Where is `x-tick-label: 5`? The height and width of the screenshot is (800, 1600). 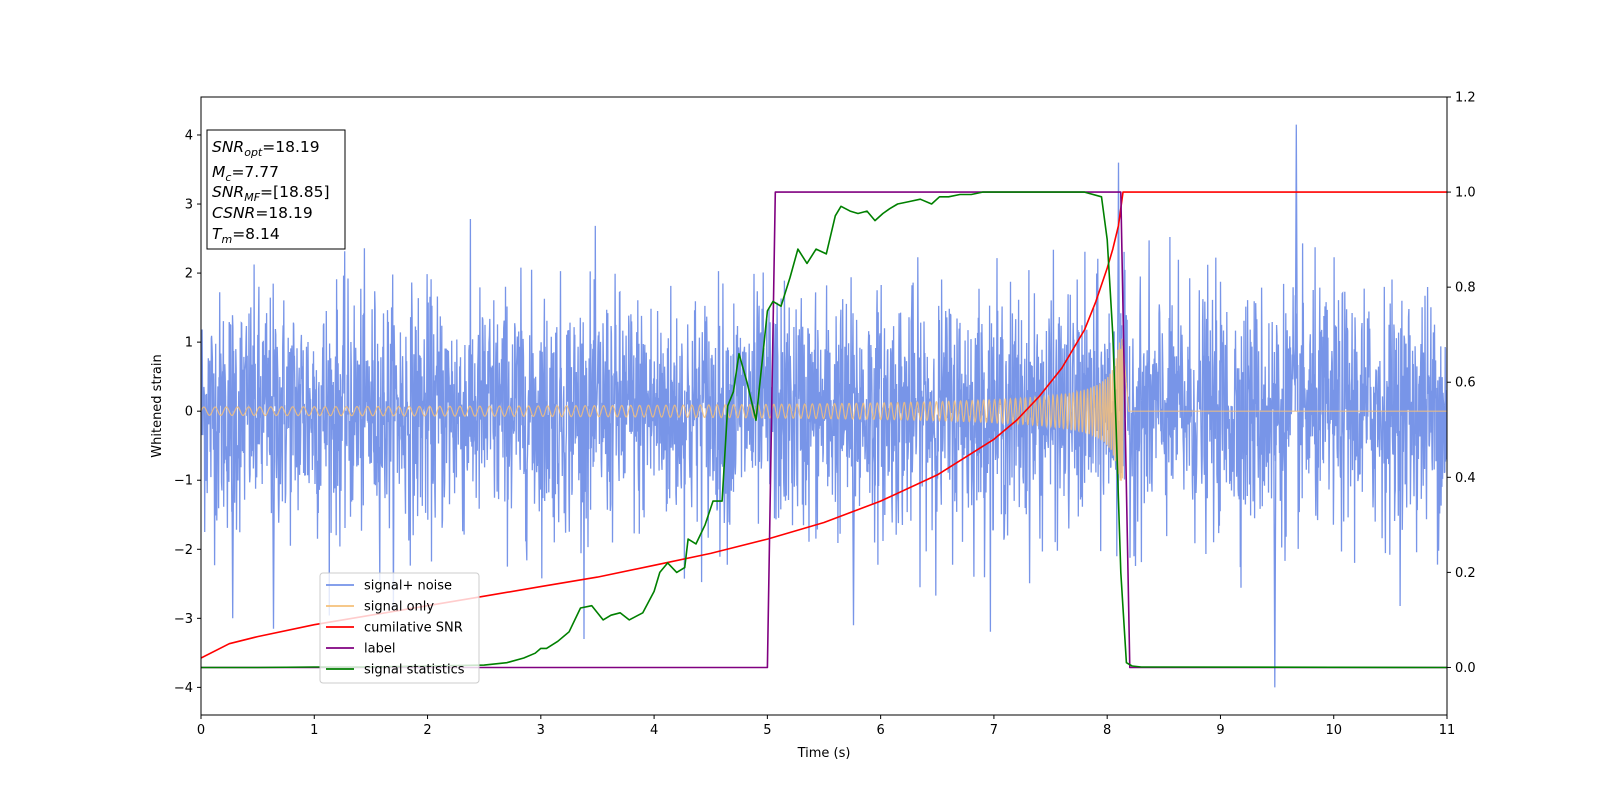 x-tick-label: 5 is located at coordinates (767, 730).